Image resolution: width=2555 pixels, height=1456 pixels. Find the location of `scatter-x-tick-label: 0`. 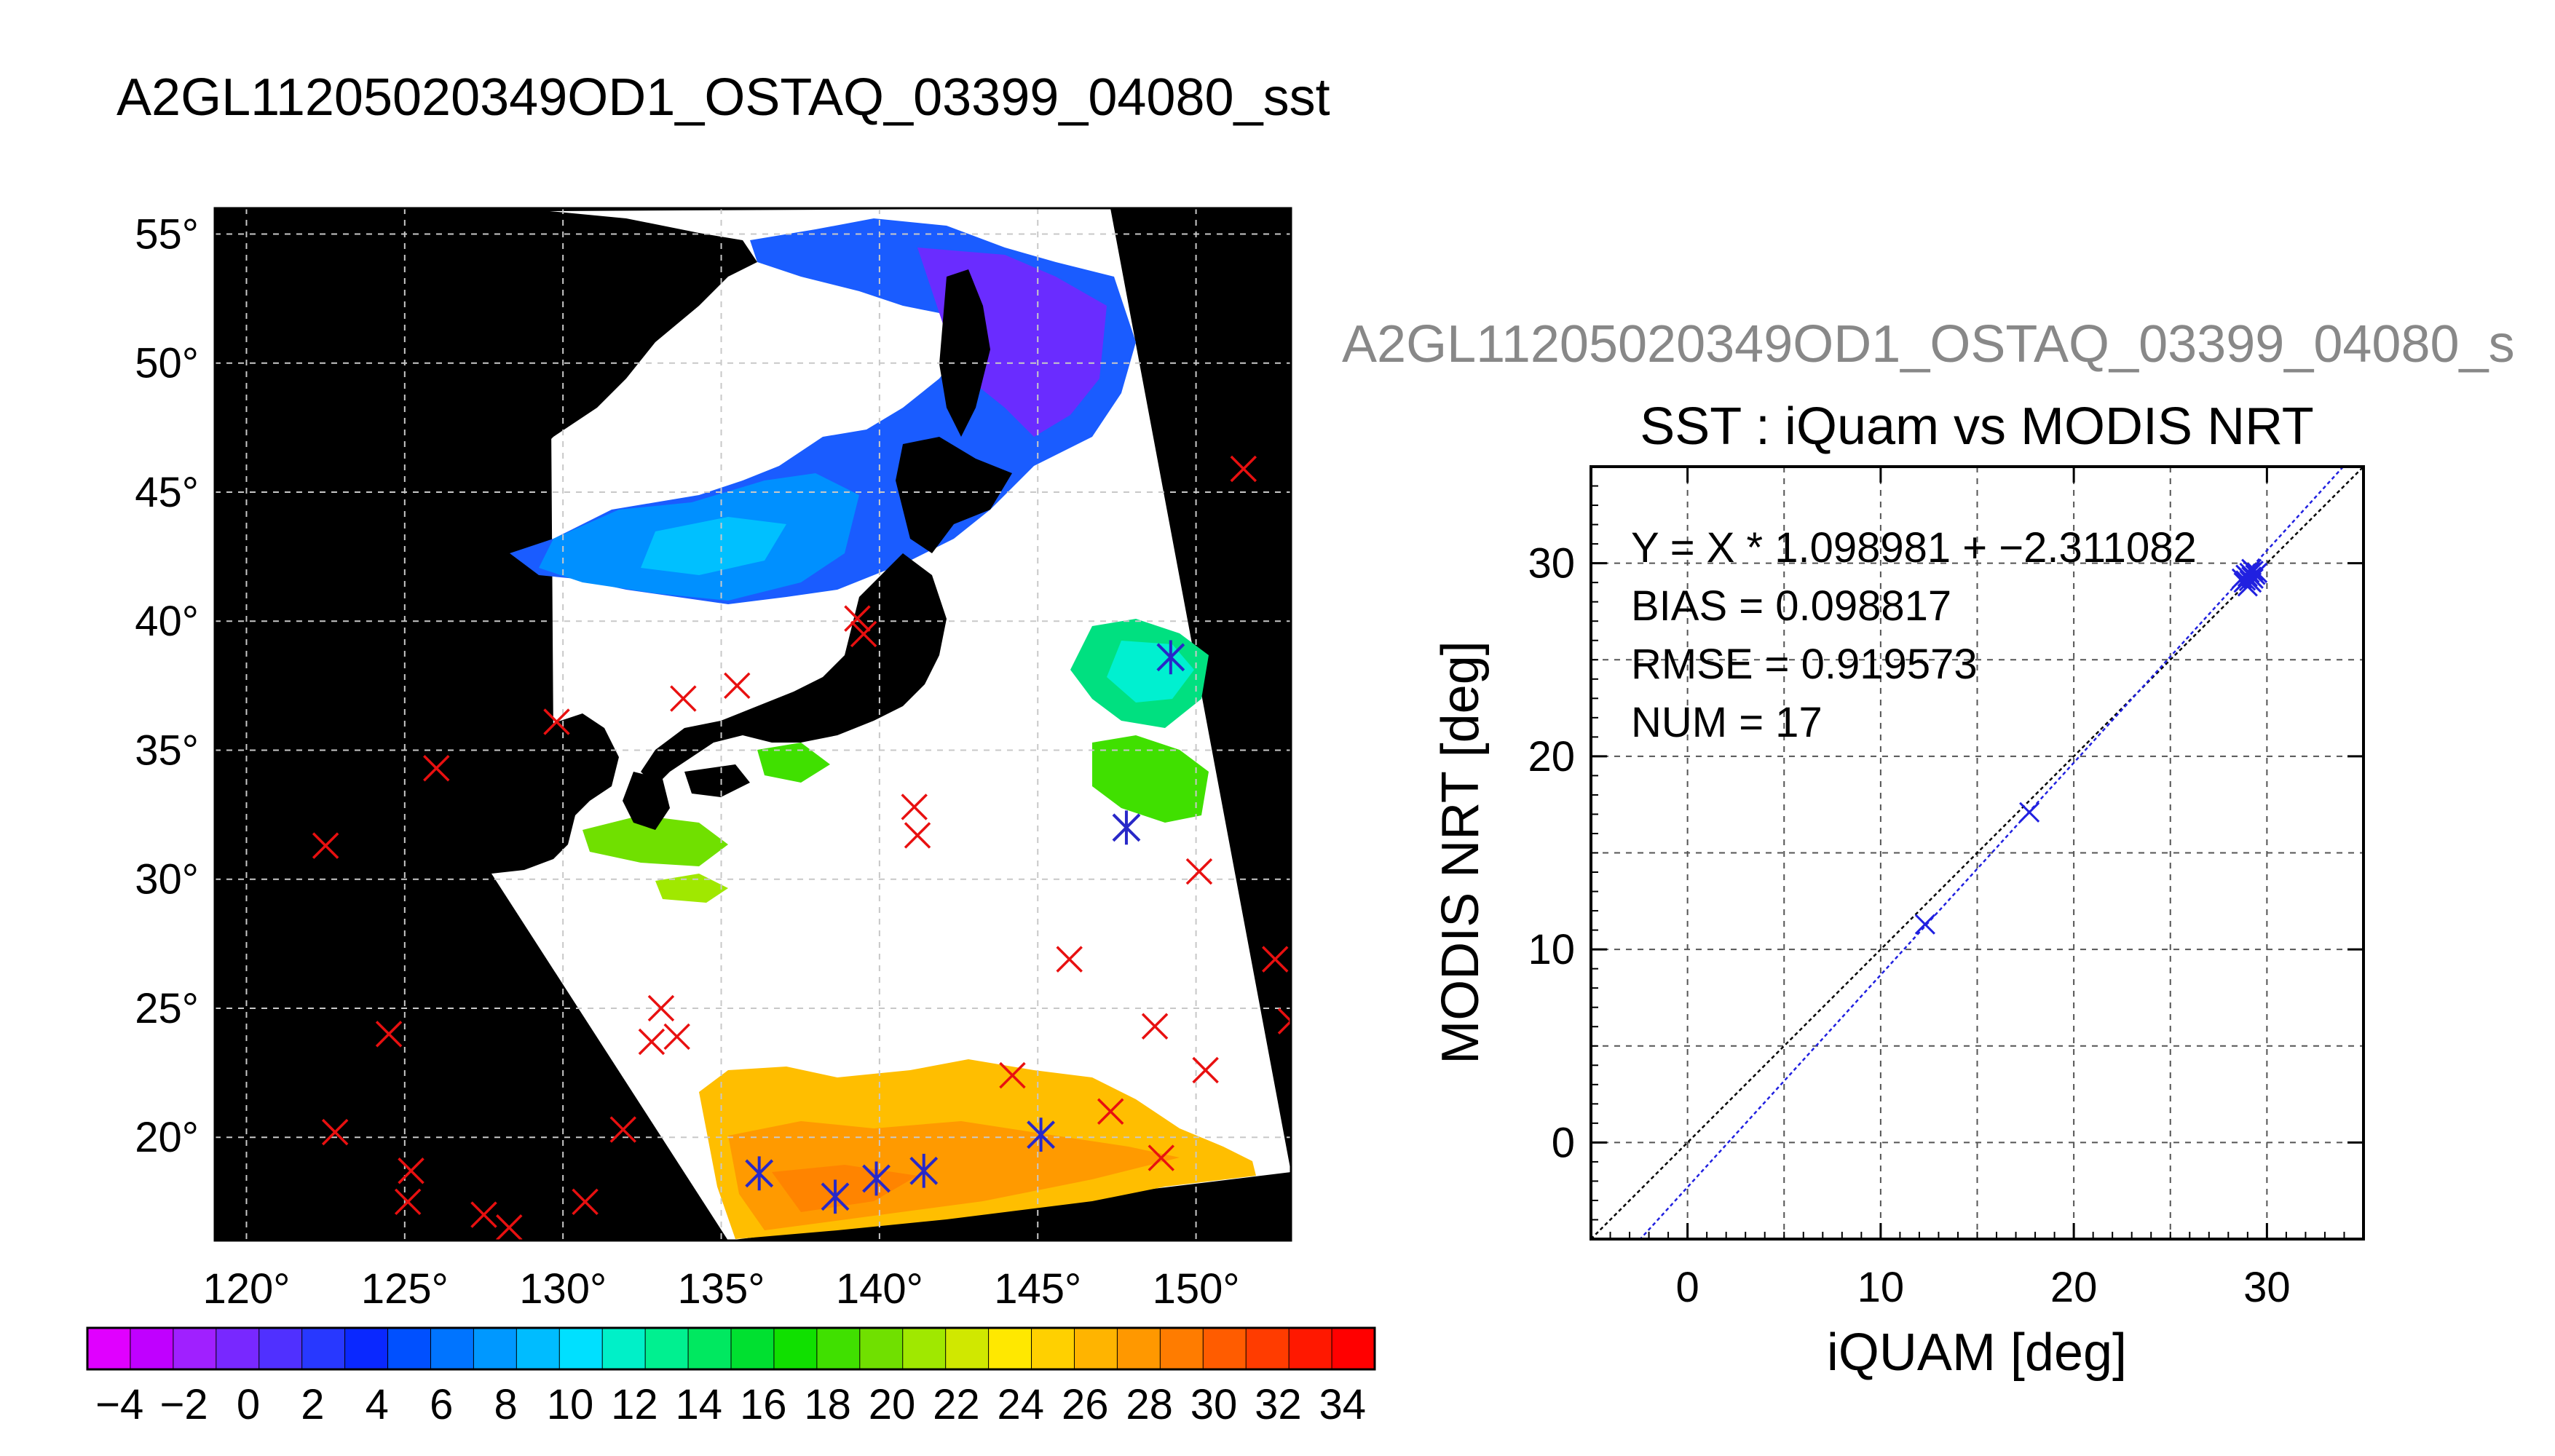

scatter-x-tick-label: 0 is located at coordinates (1687, 1287).